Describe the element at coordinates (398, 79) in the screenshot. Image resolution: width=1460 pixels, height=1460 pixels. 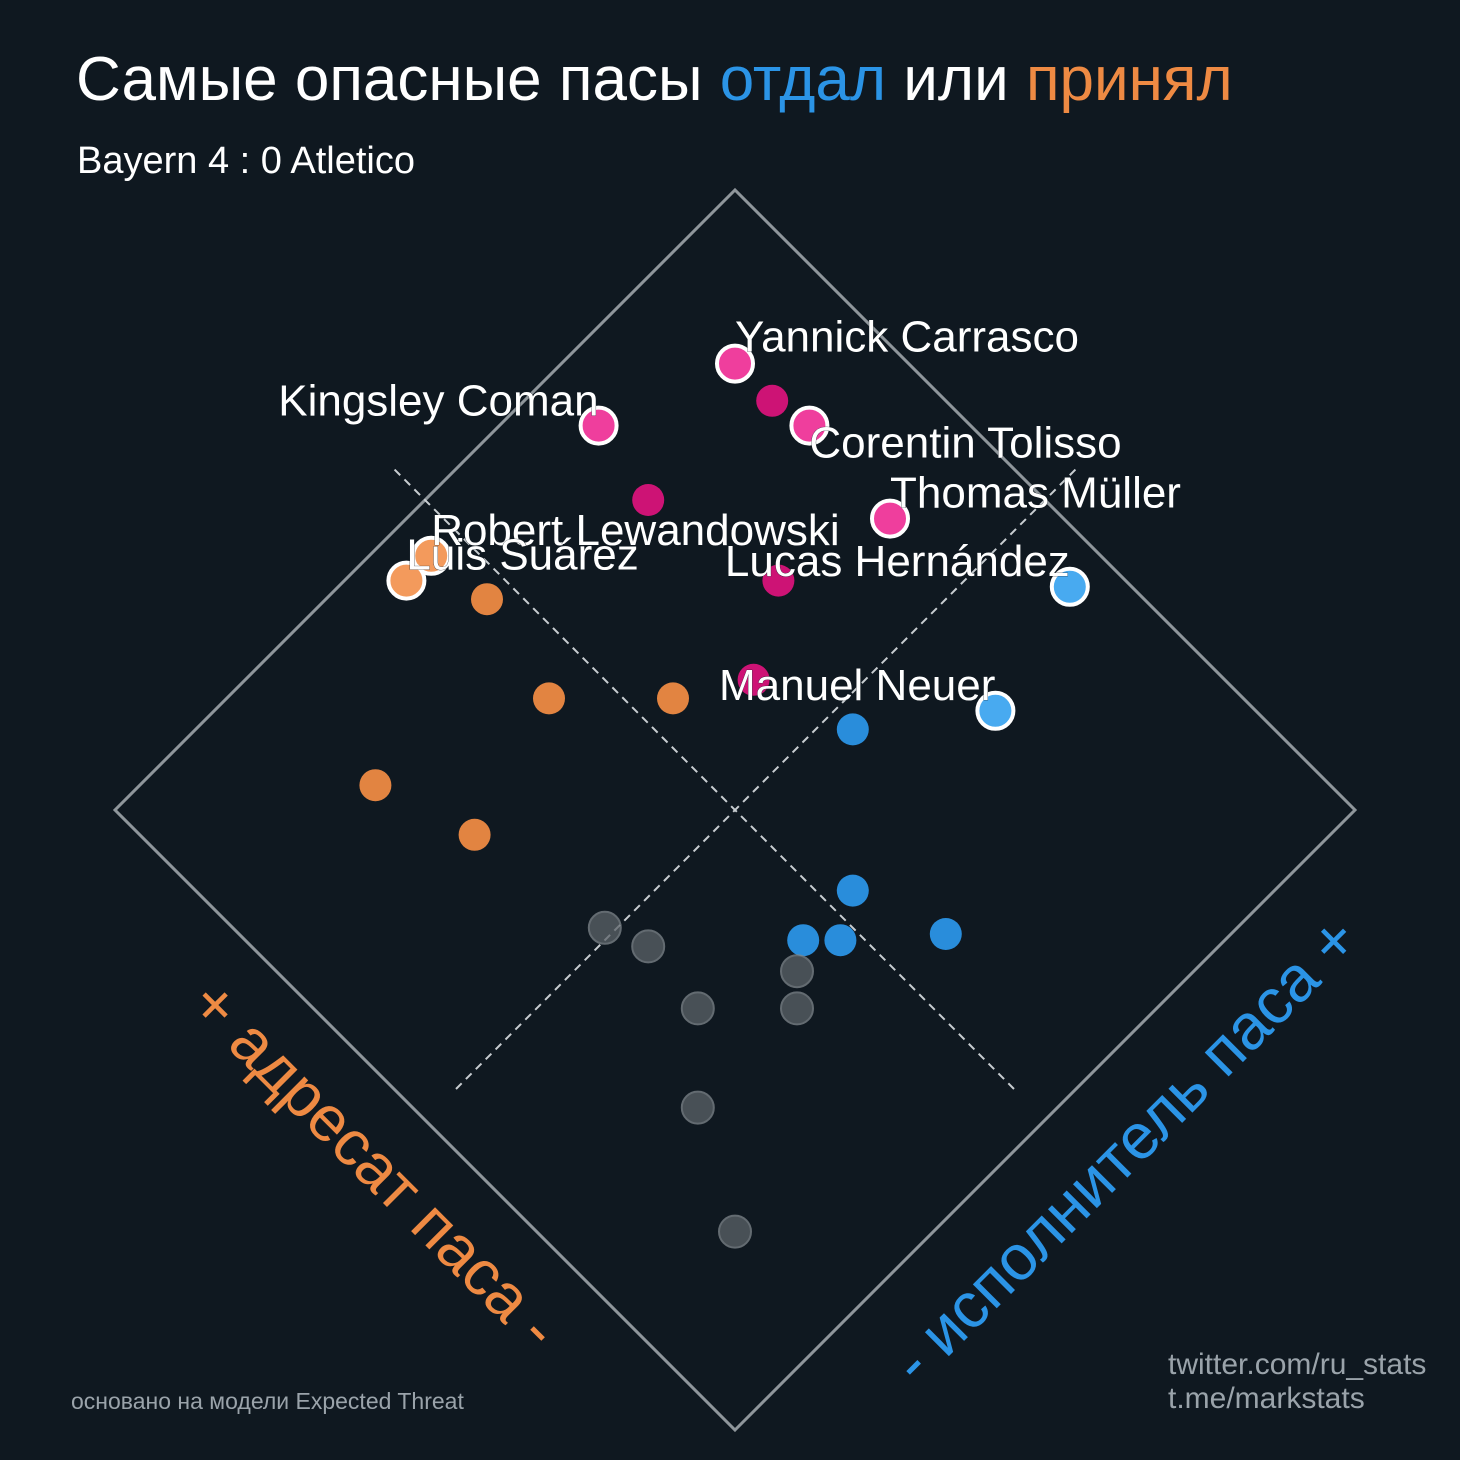
I see `title-part1: Самые опасные пасы` at that location.